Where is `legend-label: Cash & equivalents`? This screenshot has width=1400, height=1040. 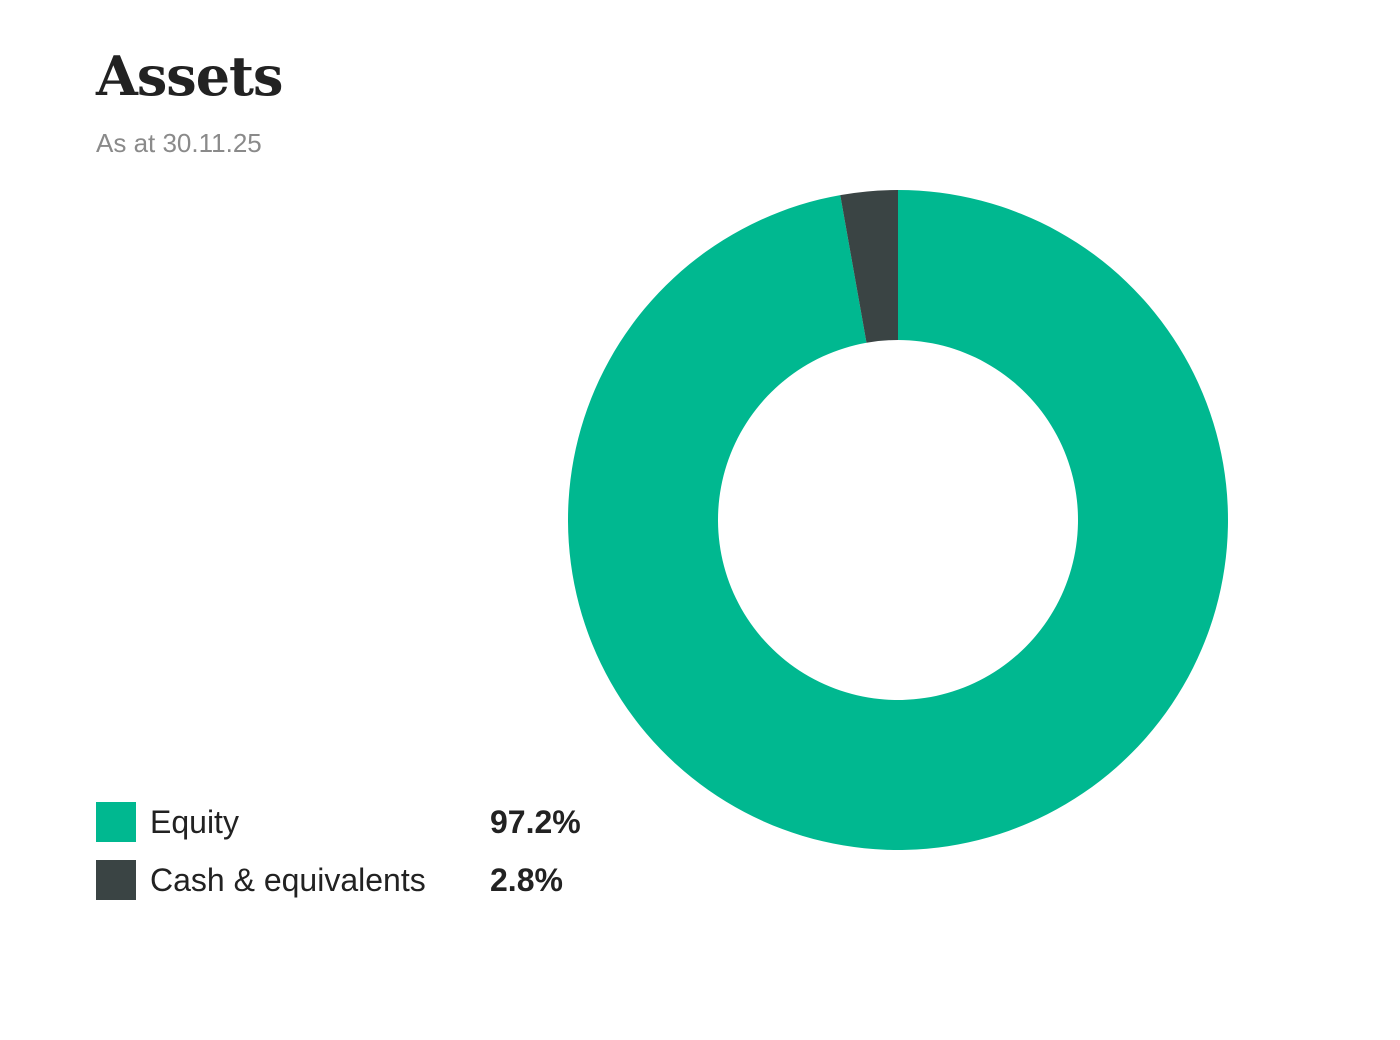
legend-label: Cash & equivalents is located at coordinates (288, 879).